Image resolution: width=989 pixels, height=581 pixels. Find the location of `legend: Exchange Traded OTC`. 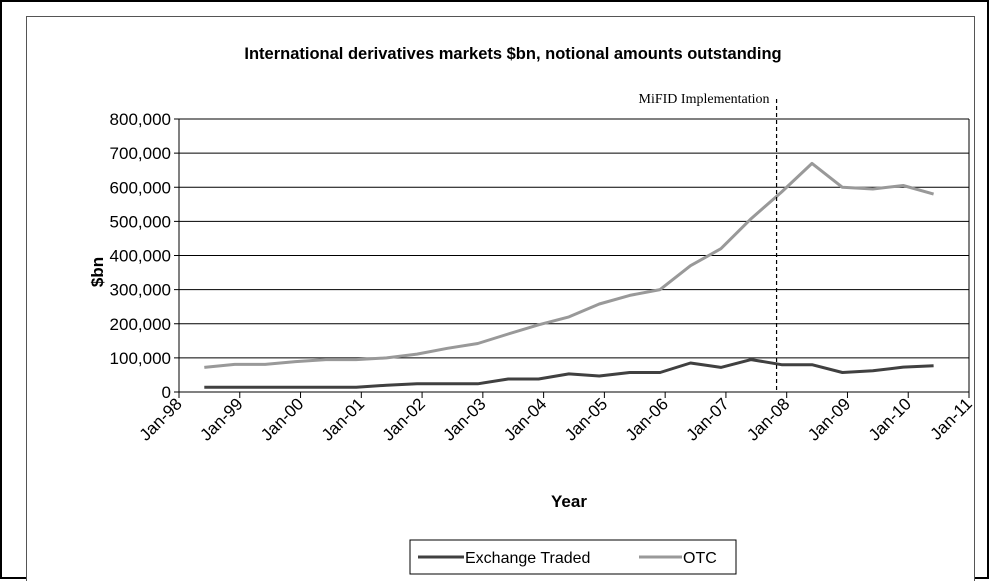

legend: Exchange Traded OTC is located at coordinates (573, 557).